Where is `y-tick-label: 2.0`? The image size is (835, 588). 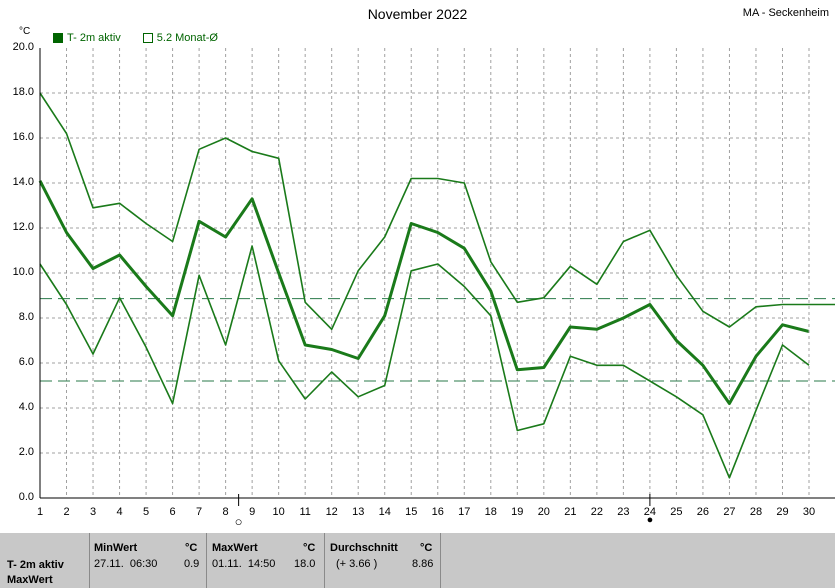
y-tick-label: 2.0 is located at coordinates (26, 452).